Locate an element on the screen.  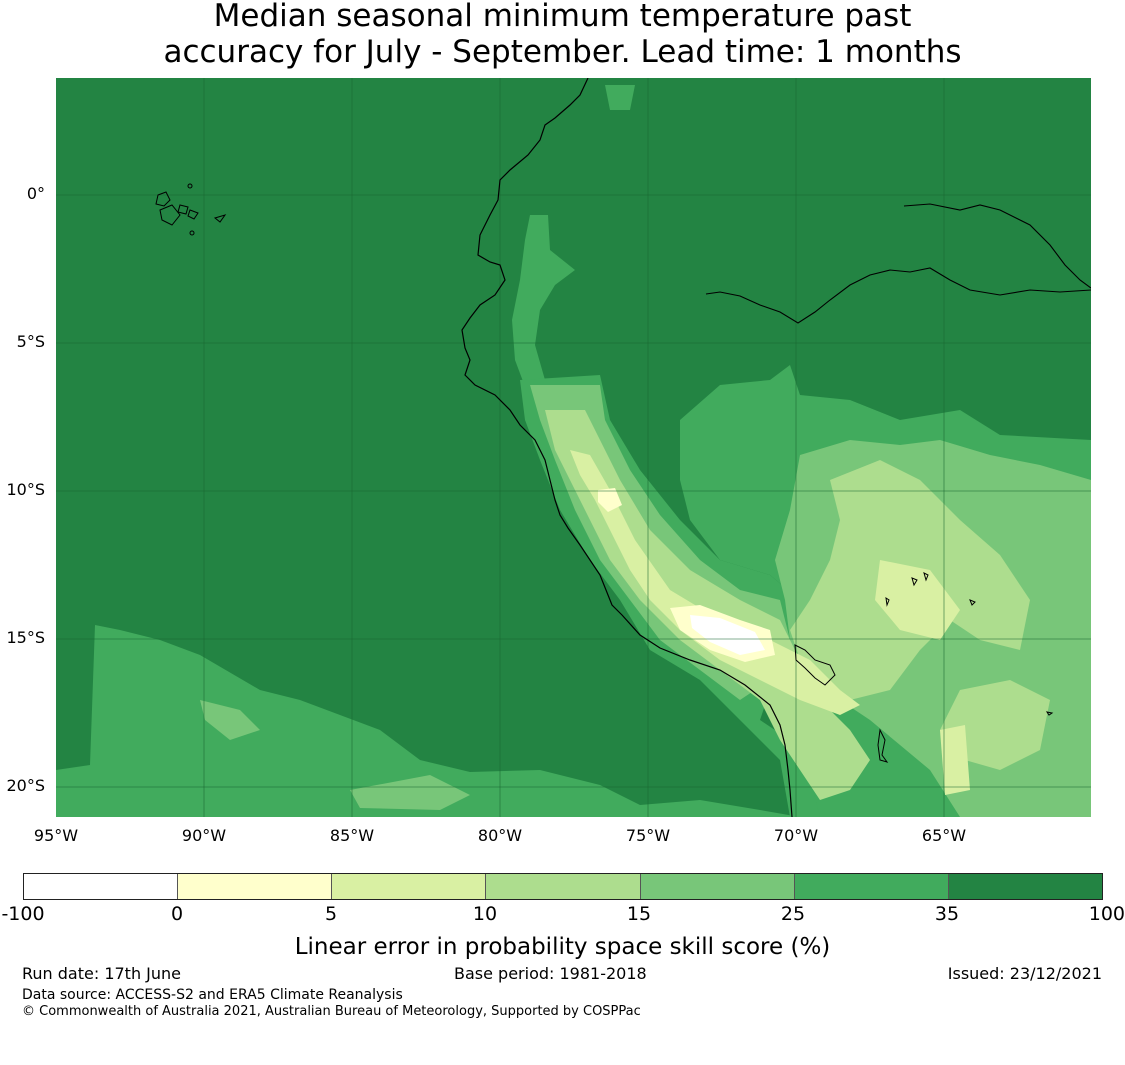
andes-light is located at coordinates (707, 605).